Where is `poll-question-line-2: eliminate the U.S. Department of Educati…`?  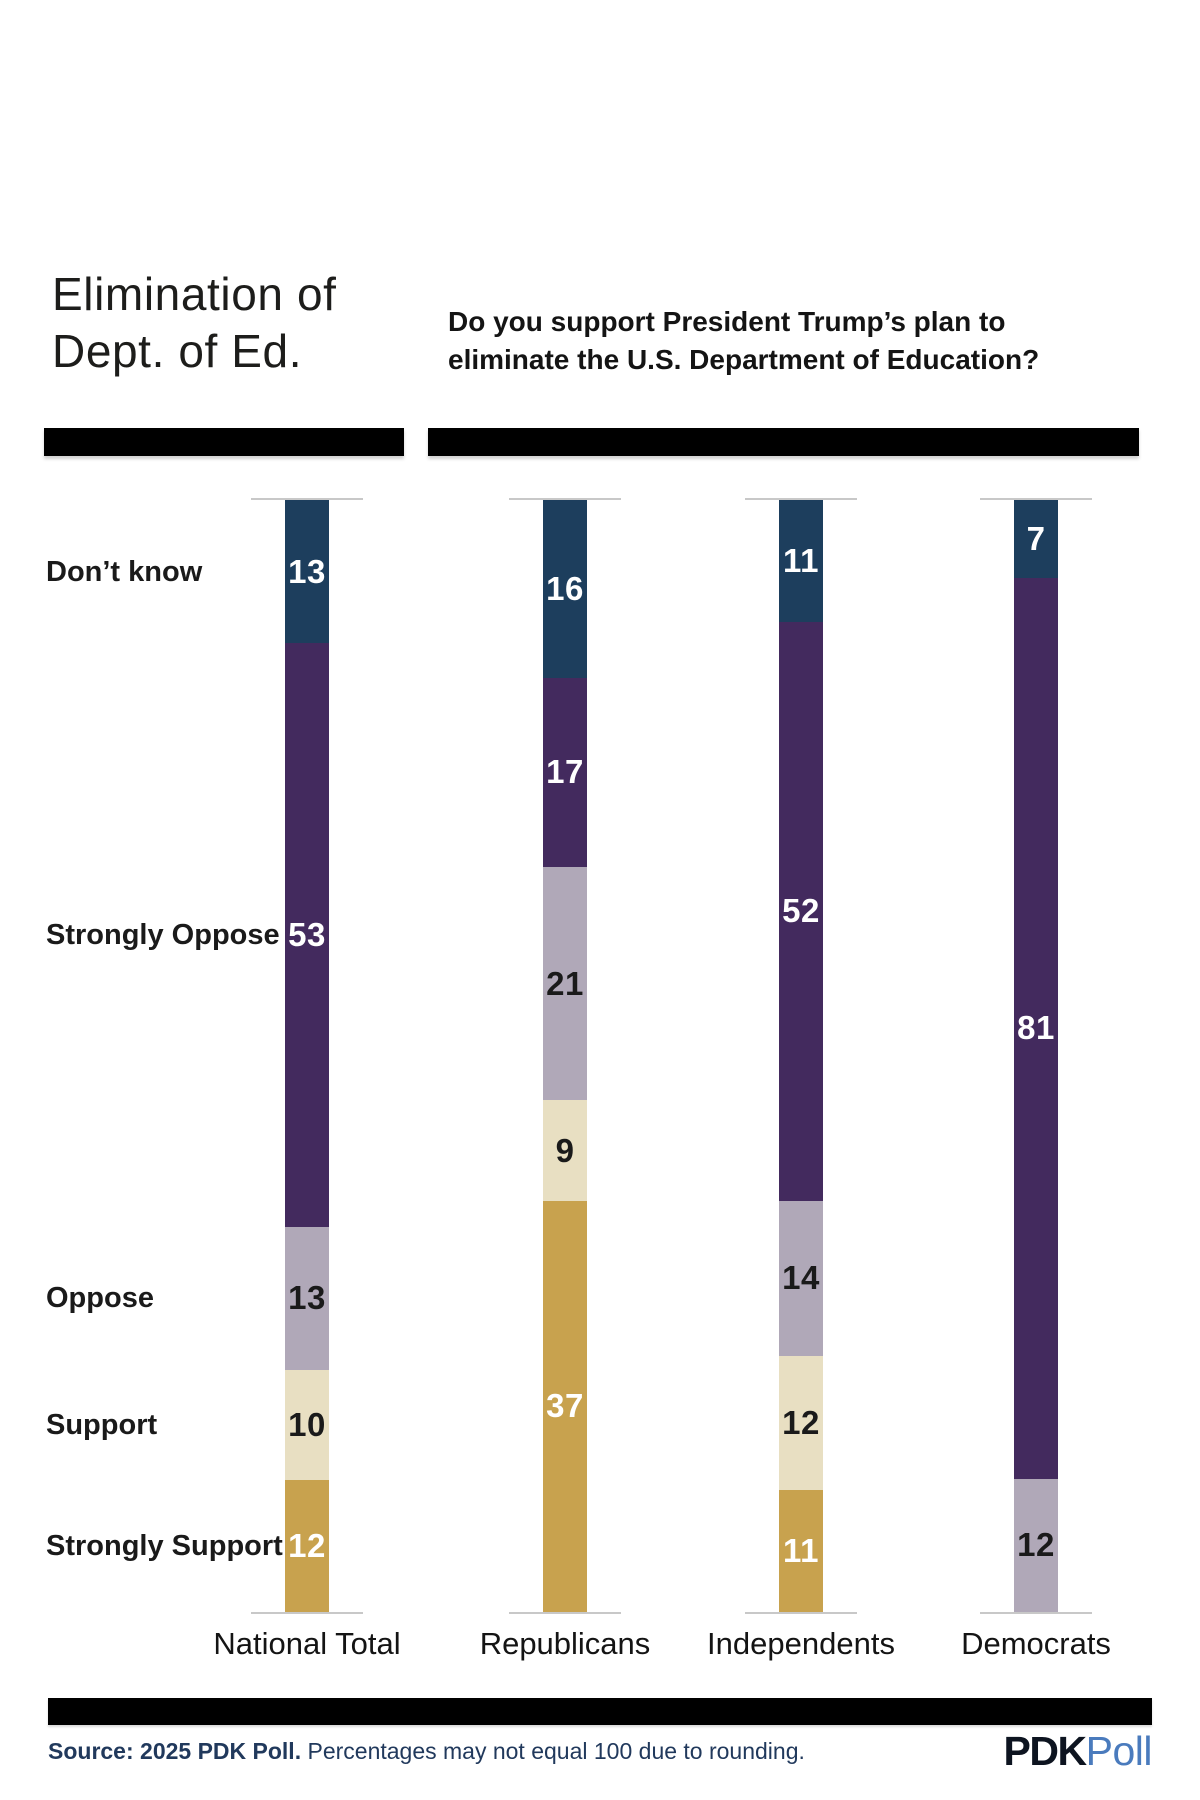
poll-question-line-2: eliminate the U.S. Department of Educati… is located at coordinates (744, 359).